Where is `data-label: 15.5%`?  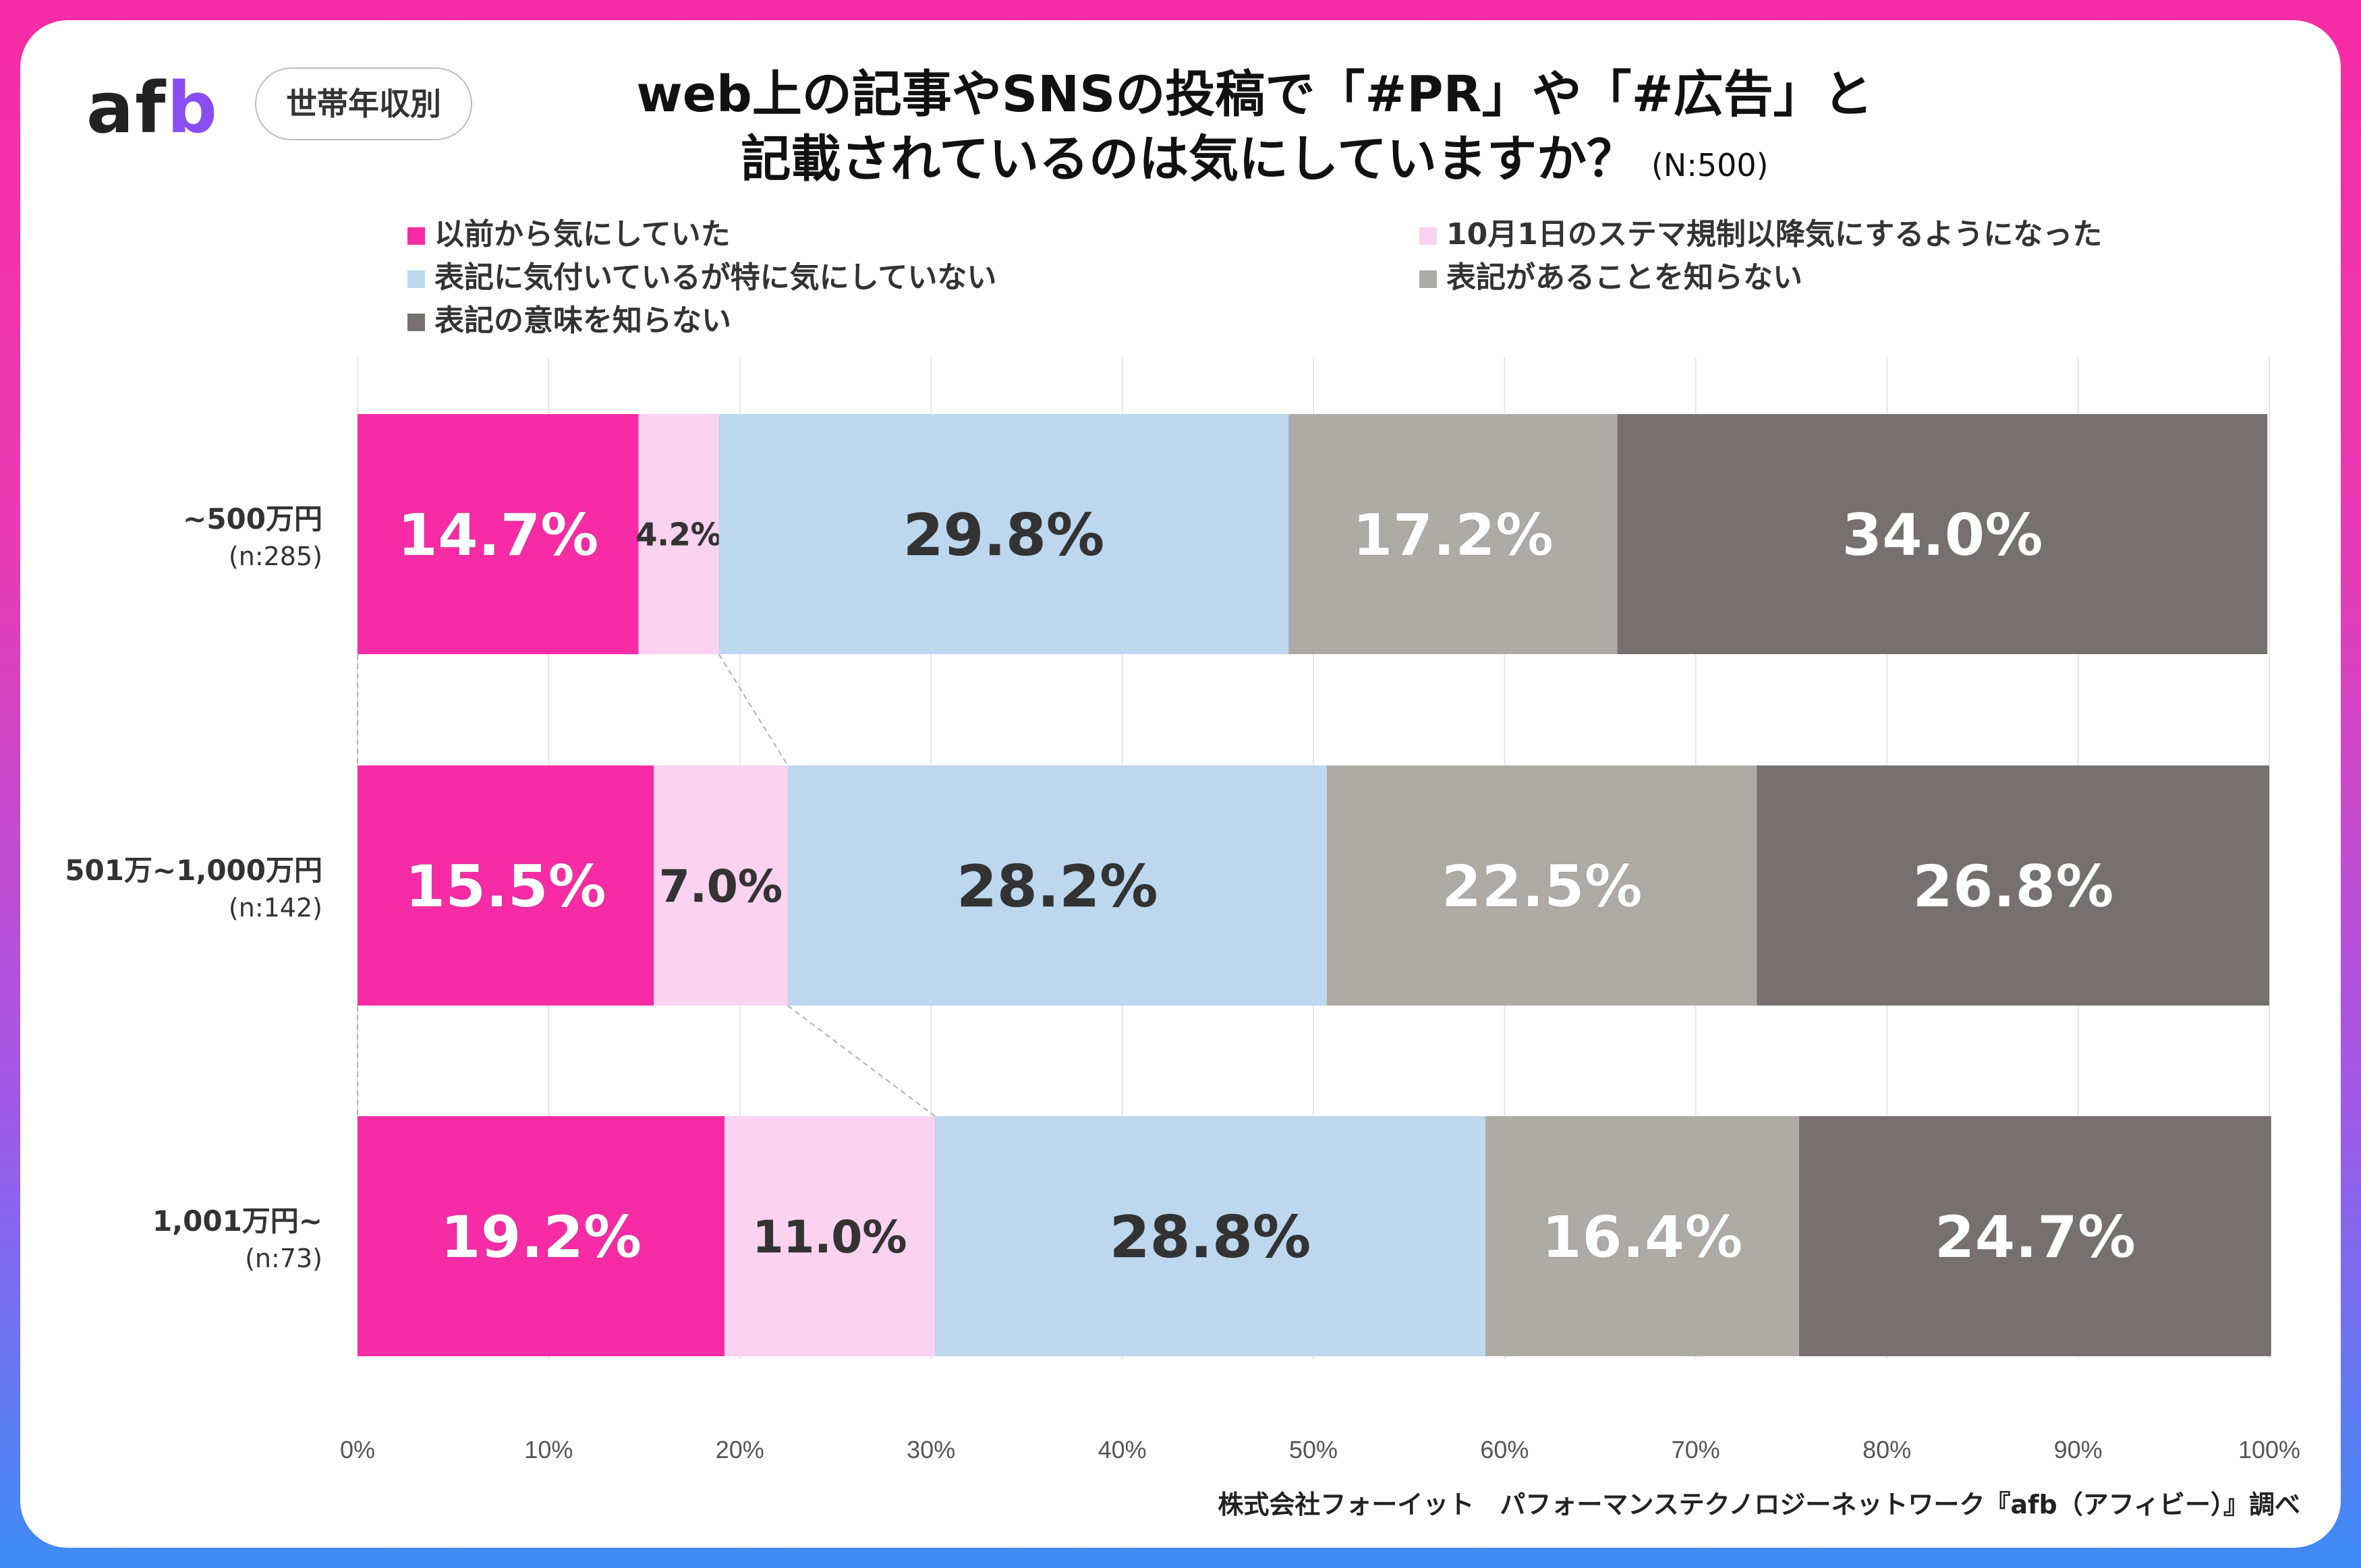
data-label: 15.5% is located at coordinates (506, 887).